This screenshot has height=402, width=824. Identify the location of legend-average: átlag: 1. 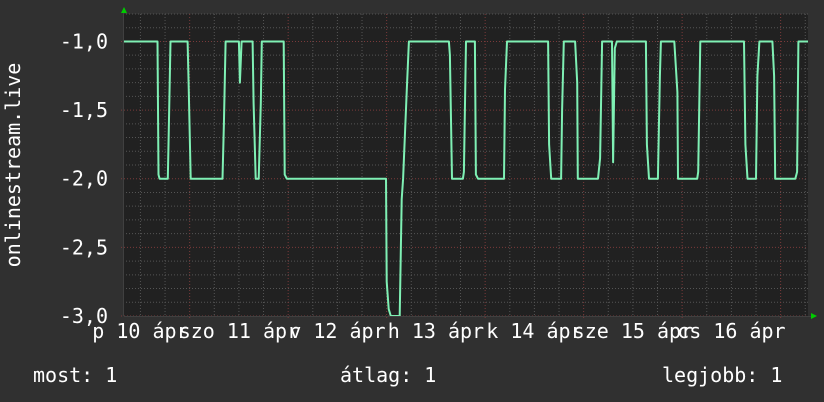
(388, 375).